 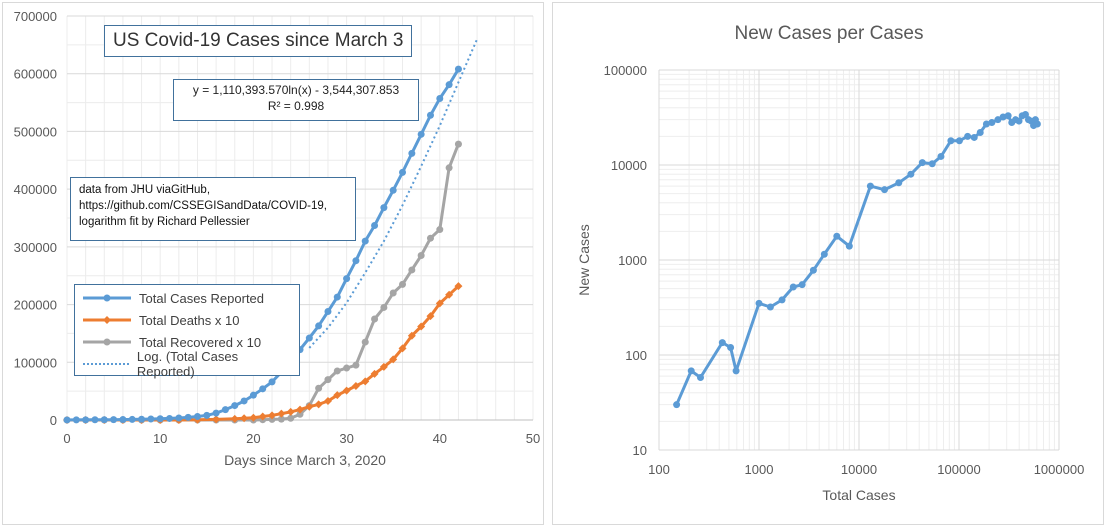 I want to click on legend-item-total-deaths: Total Deaths x 10, so click(x=187, y=320).